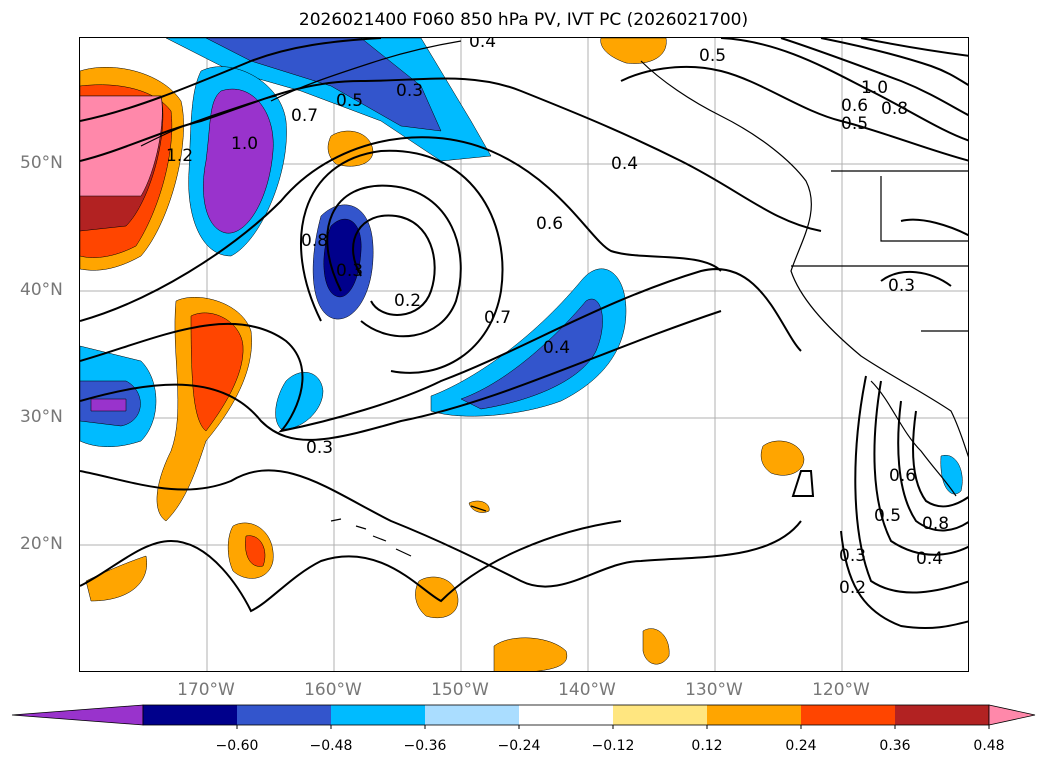 The width and height of the screenshot is (1047, 765). What do you see at coordinates (519, 746) in the screenshot?
I see `colorbar-tick-label: −0.24` at bounding box center [519, 746].